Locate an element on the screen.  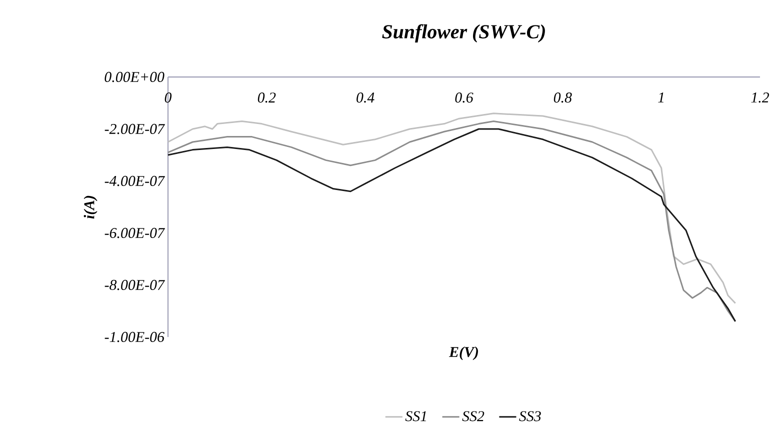
y-tick-label: -6.00E-07 is located at coordinates (134, 233).